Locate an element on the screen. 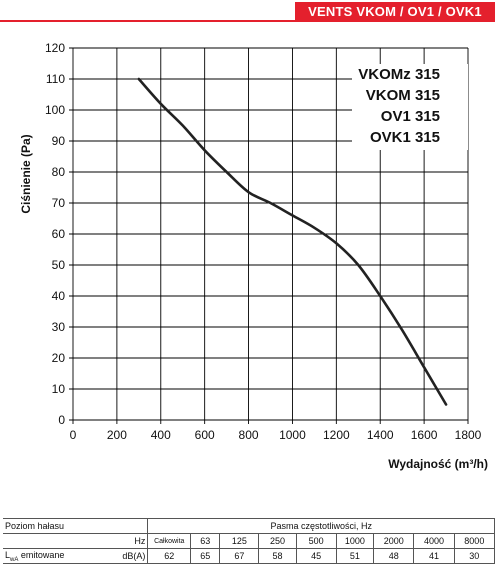 The image size is (495, 569). frequency-column-header: 4000 is located at coordinates (434, 541).